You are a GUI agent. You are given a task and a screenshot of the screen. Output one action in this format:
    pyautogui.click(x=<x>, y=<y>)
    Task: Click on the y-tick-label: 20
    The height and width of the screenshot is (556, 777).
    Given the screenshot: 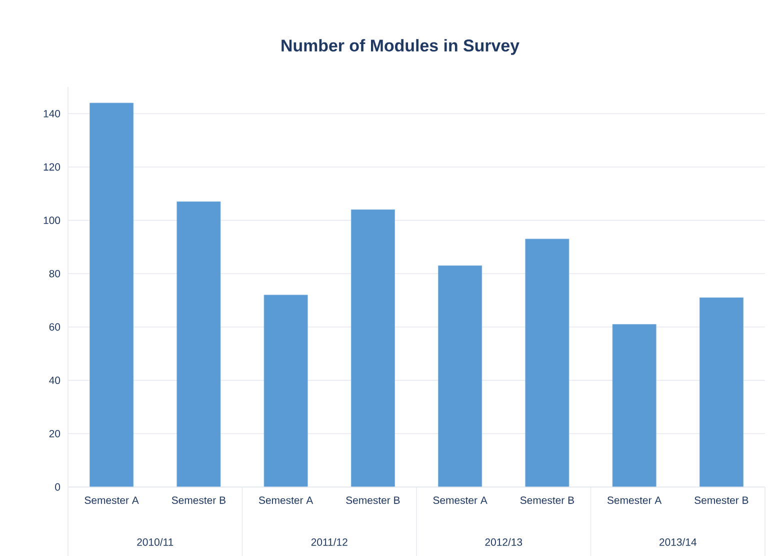 What is the action you would take?
    pyautogui.click(x=54, y=434)
    